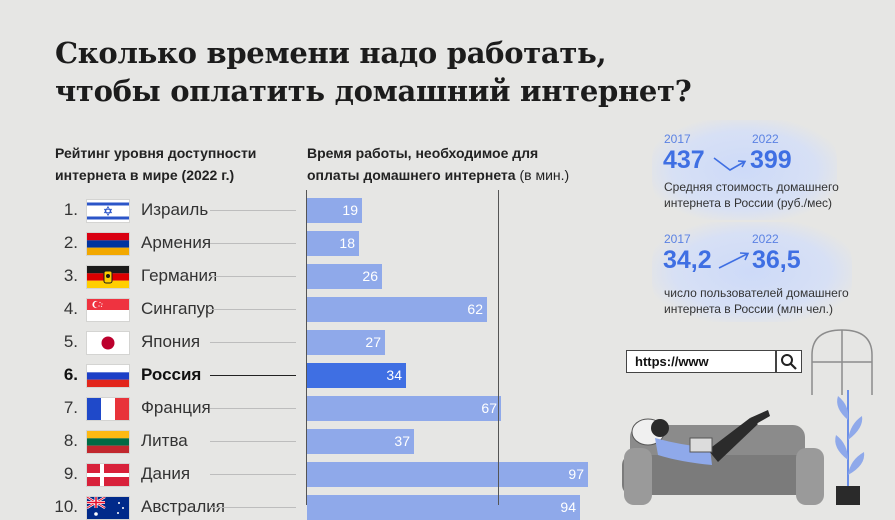 This screenshot has width=895, height=520. I want to click on rank-label: 7., so click(70, 407).